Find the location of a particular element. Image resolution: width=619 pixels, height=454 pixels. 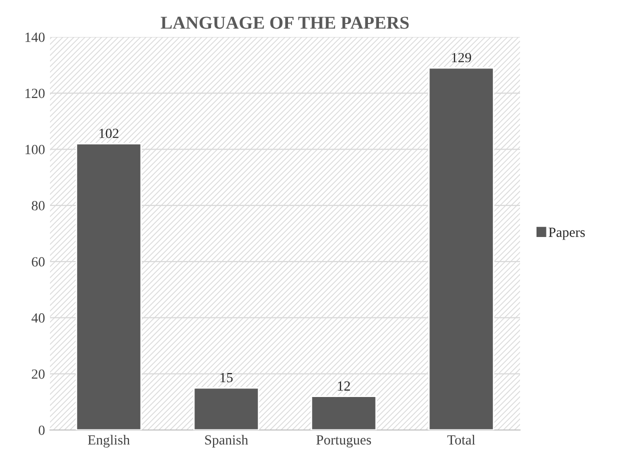

y-tick-label: 0 is located at coordinates (41, 430).